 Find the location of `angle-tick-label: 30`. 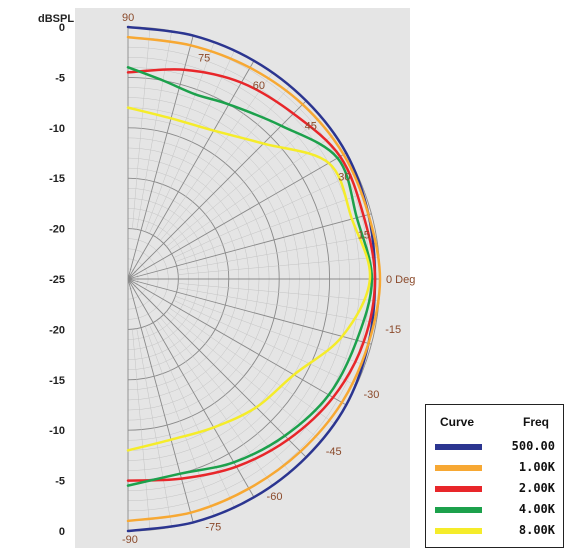

angle-tick-label: 30 is located at coordinates (344, 177).